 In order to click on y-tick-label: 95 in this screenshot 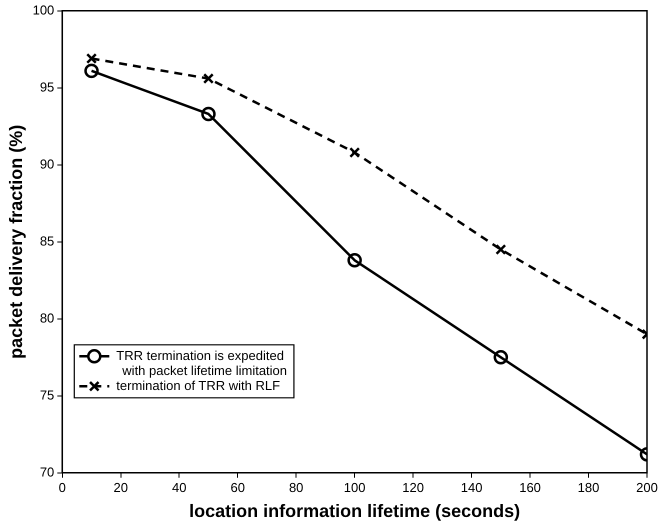, I will do `click(47, 86)`.